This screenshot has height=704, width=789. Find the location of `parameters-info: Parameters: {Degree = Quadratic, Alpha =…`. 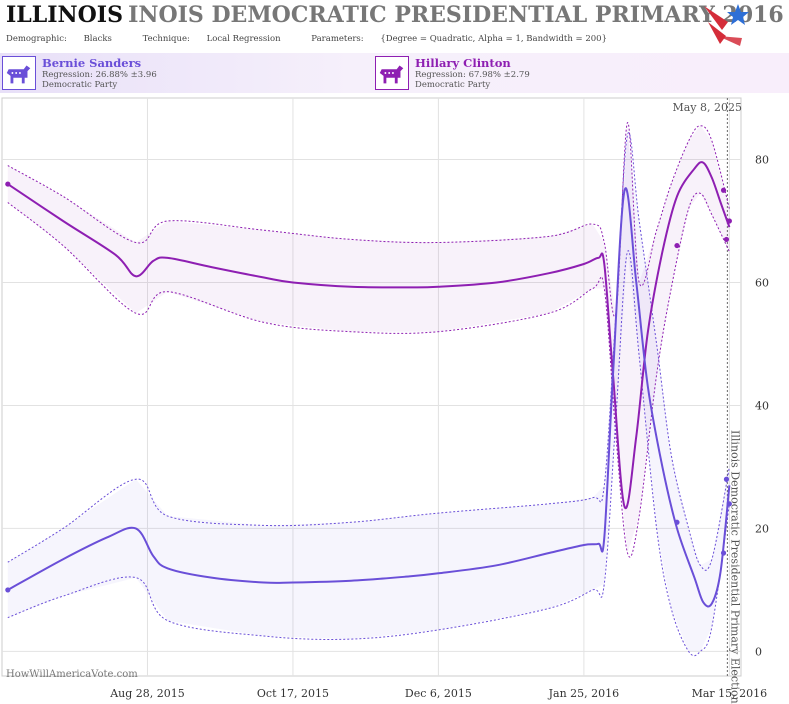

parameters-info: Parameters: {Degree = Quadratic, Alpha =… is located at coordinates (466, 39).